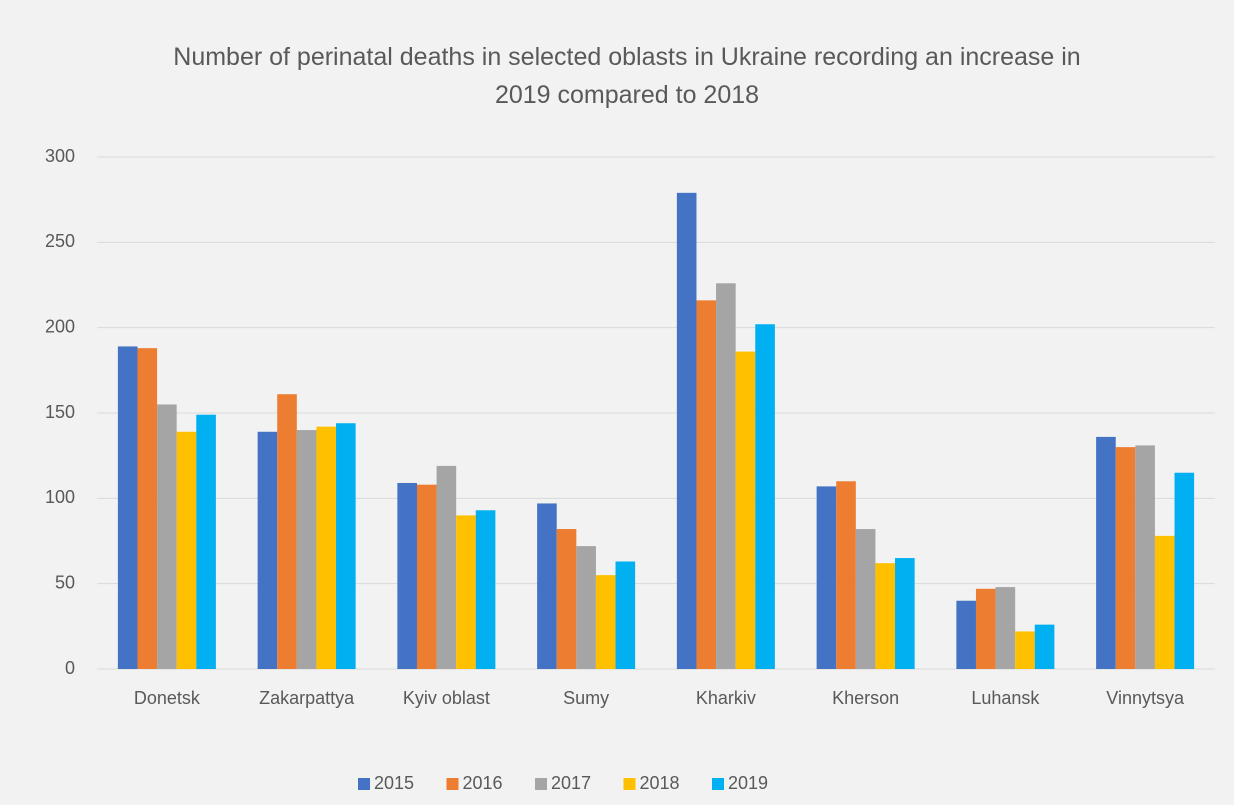 The height and width of the screenshot is (805, 1234). I want to click on y-tick-label: 50, so click(65, 582).